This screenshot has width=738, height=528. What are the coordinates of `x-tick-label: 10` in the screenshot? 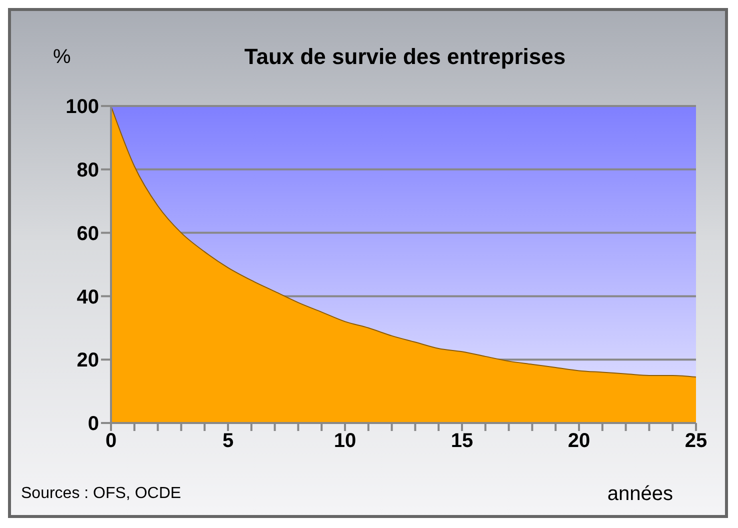 It's located at (345, 441).